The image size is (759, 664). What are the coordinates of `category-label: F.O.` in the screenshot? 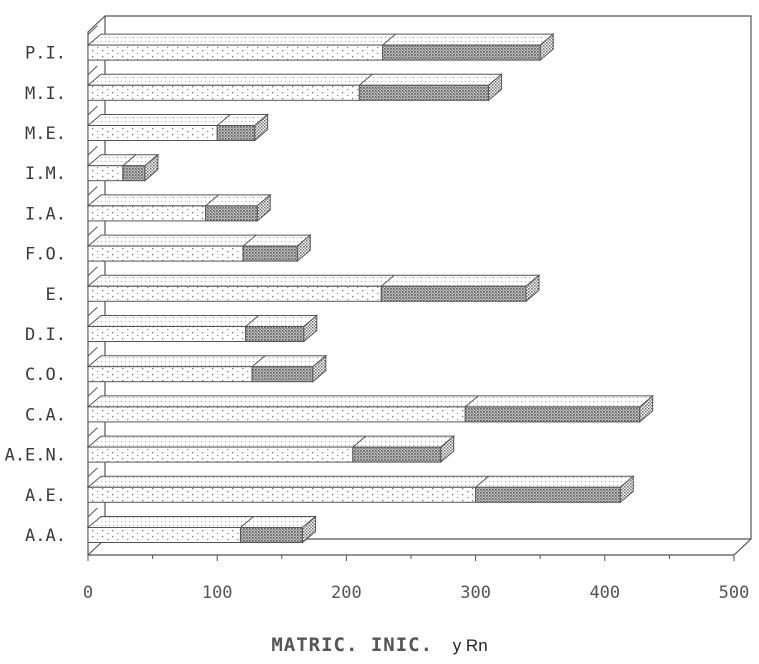 It's located at (45, 255).